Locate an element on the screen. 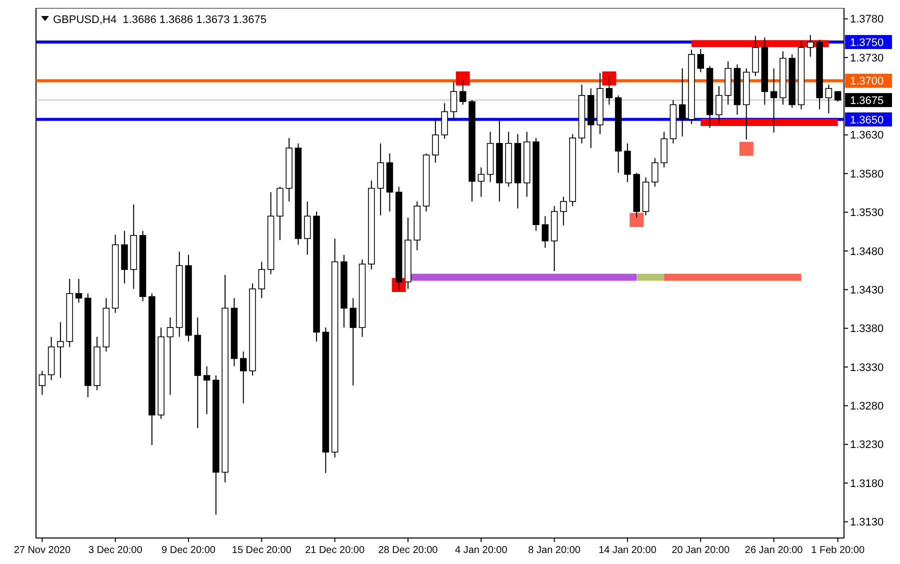 This screenshot has height=564, width=900. y-tick-label: 1.3480 is located at coordinates (867, 252).